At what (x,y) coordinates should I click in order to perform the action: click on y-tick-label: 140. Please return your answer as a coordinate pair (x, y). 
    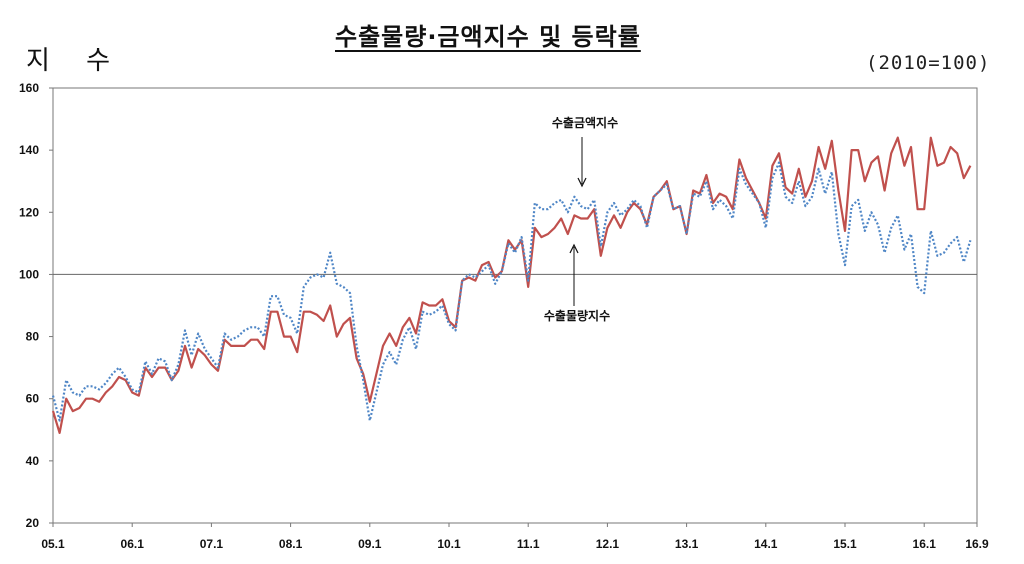
    Looking at the image, I should click on (29, 150).